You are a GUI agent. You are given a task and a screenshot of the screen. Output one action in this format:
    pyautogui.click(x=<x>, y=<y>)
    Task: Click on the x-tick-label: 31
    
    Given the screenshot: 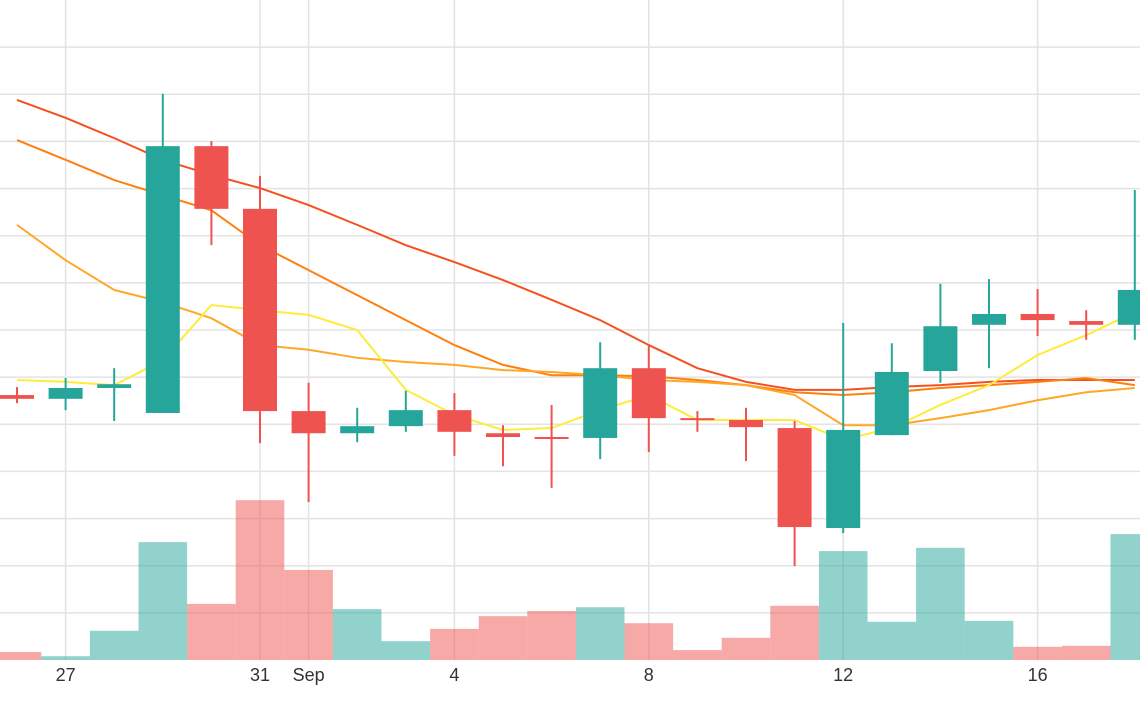 What is the action you would take?
    pyautogui.click(x=260, y=675)
    